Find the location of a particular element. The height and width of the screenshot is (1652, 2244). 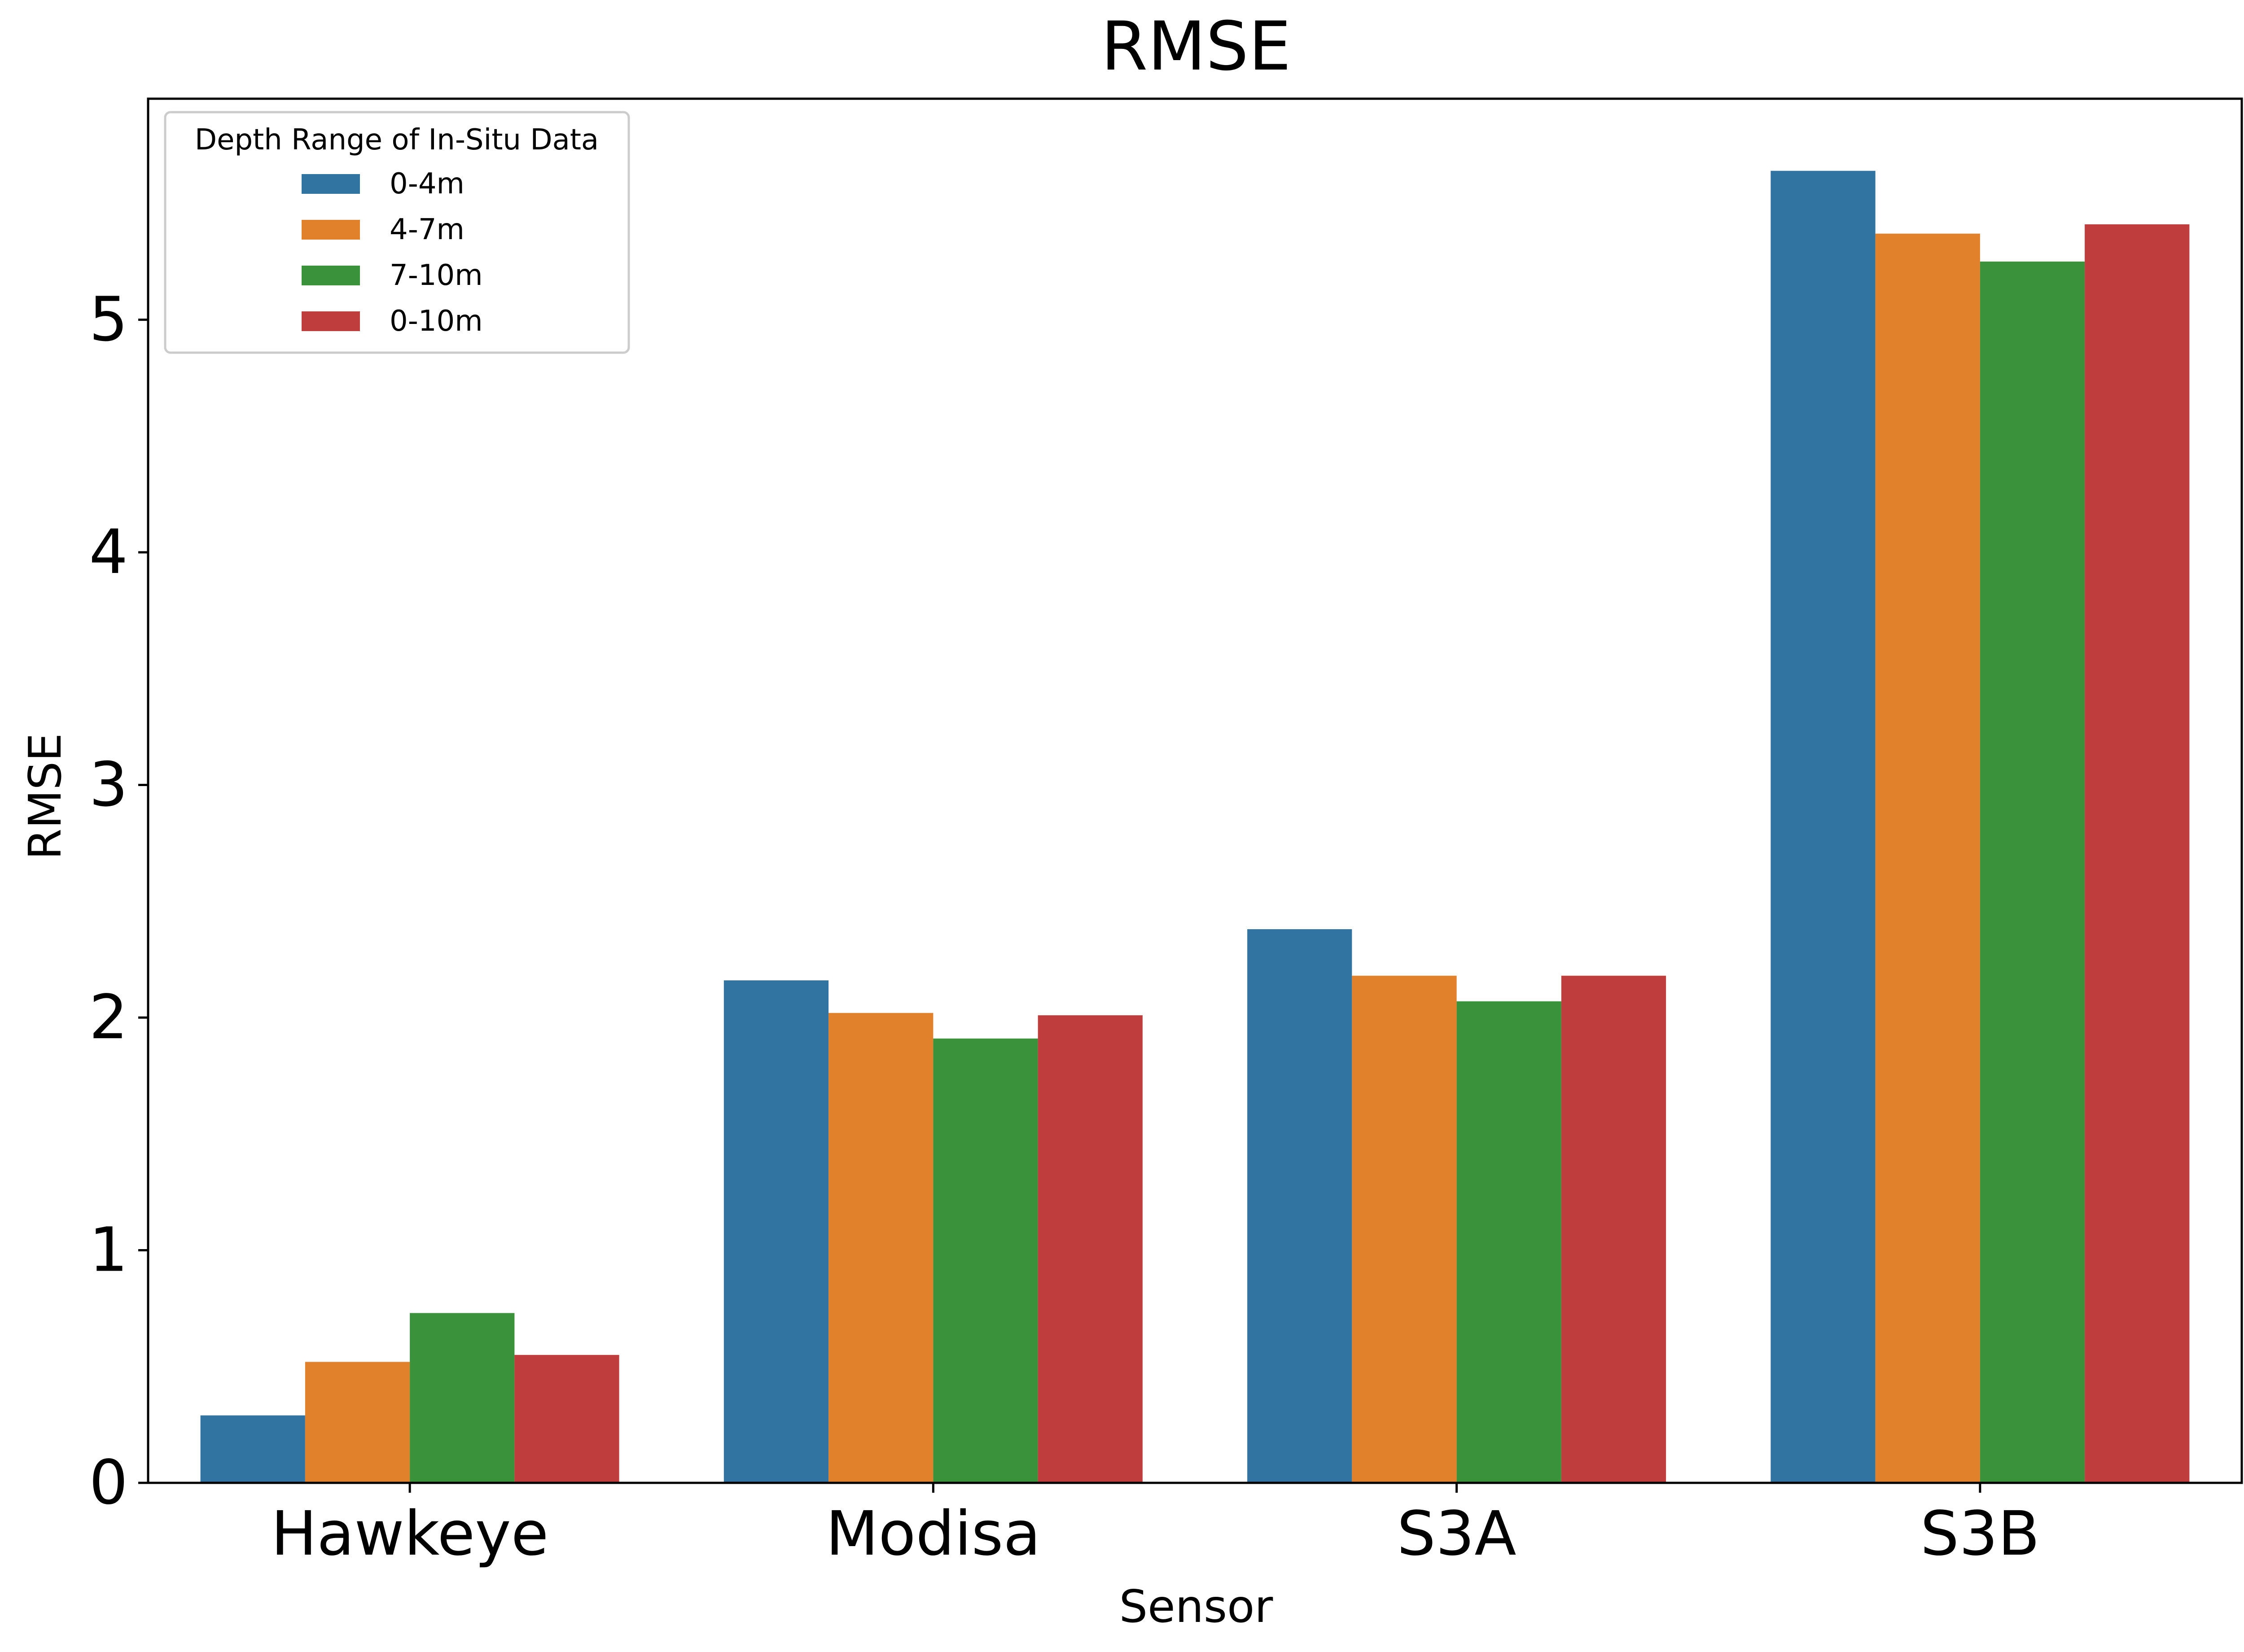

y-tick-label: 5 is located at coordinates (108, 319).